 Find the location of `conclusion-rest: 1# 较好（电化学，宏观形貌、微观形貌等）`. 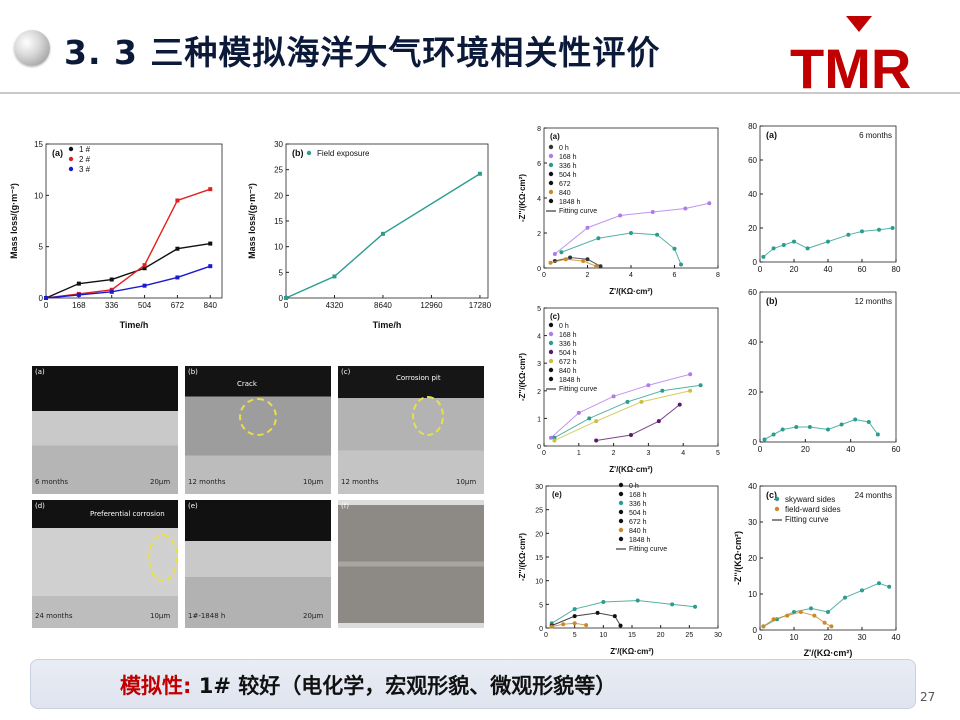

conclusion-rest: 1# 较好（电化学，宏观形貌、微观形貌等） is located at coordinates (404, 686).